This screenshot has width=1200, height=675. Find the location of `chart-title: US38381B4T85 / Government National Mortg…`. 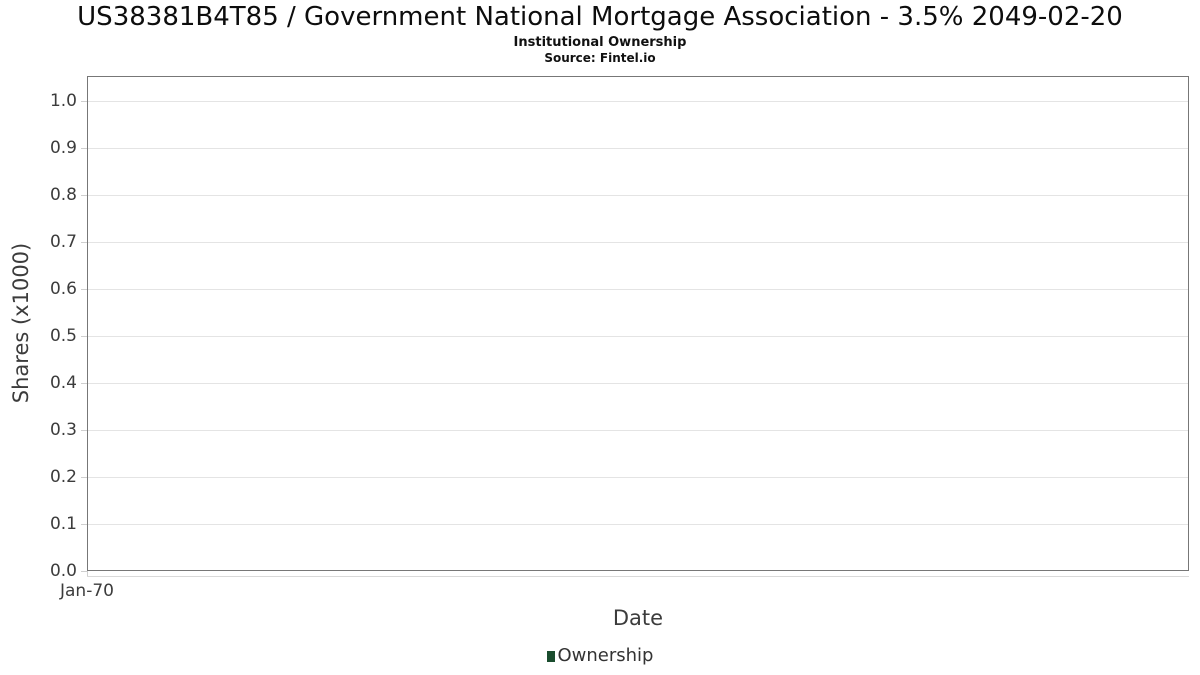

chart-title: US38381B4T85 / Government National Mortg… is located at coordinates (600, 17).